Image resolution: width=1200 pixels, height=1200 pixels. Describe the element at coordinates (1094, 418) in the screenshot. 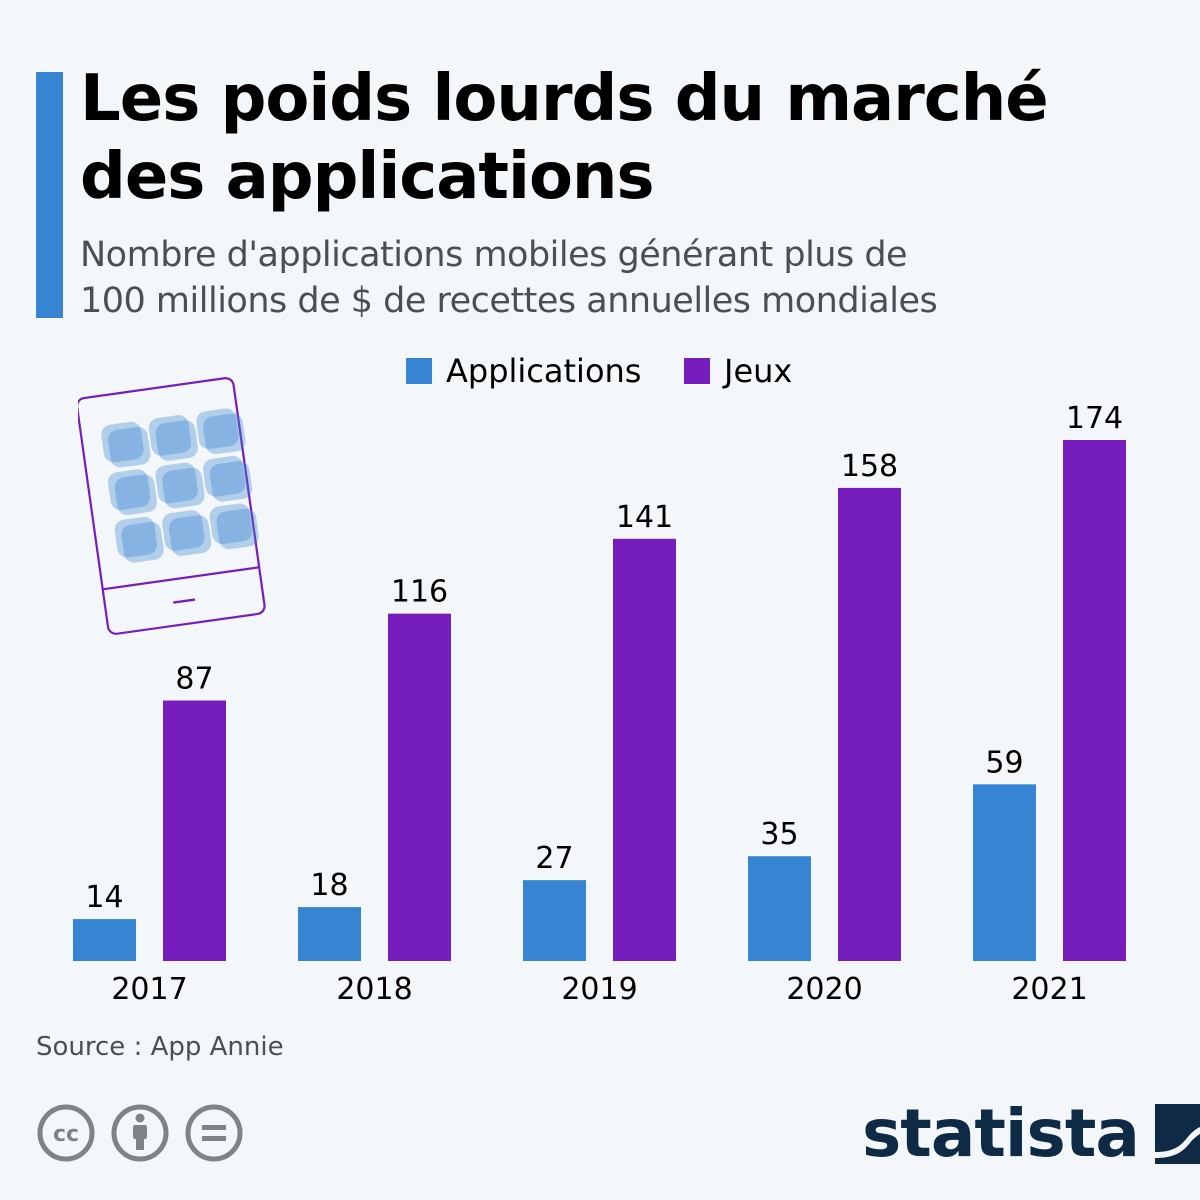

I see `data-label-jeux-2021: 174` at that location.